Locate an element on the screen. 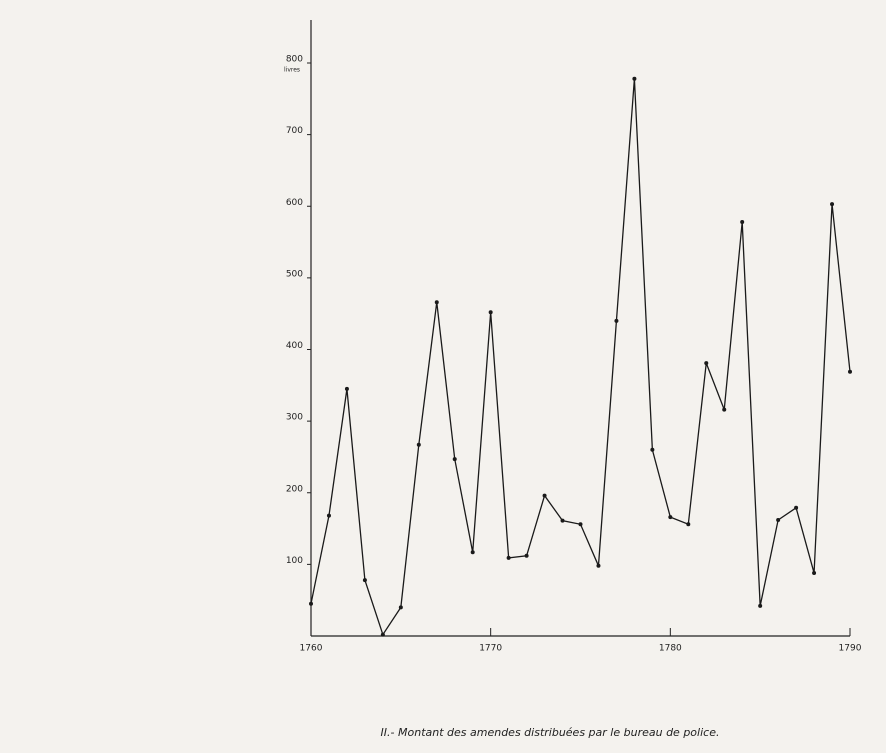 The height and width of the screenshot is (753, 886). x-tick-label: 1780 is located at coordinates (670, 649).